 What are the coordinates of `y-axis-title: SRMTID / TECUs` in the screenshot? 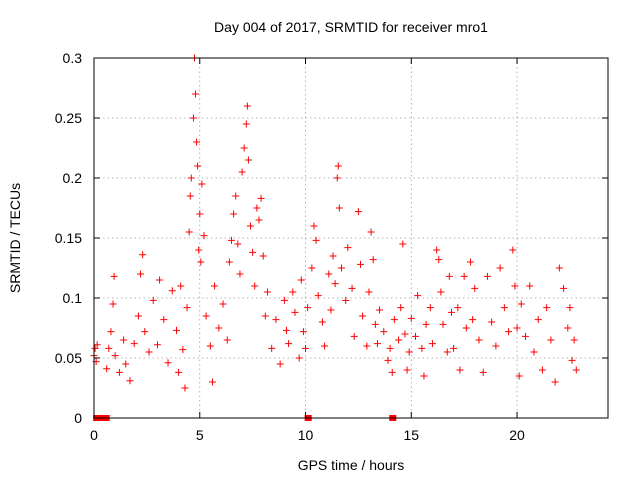 It's located at (15, 238).